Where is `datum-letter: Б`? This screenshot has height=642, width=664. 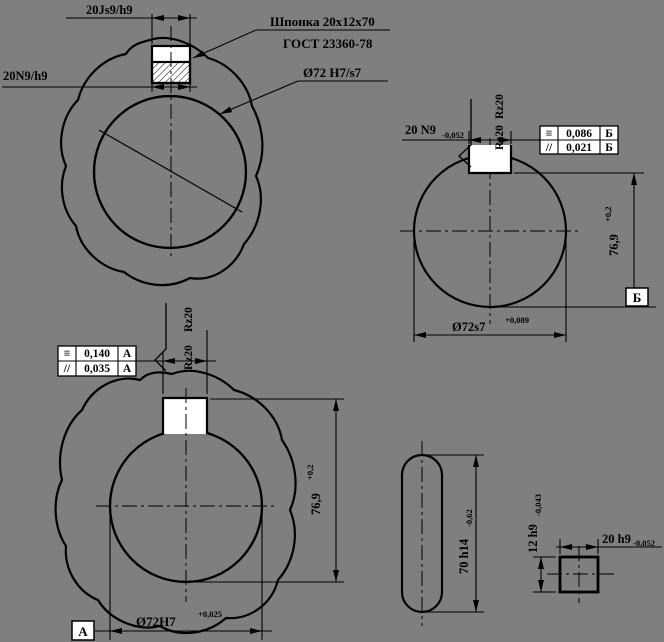
datum-letter: Б is located at coordinates (637, 297).